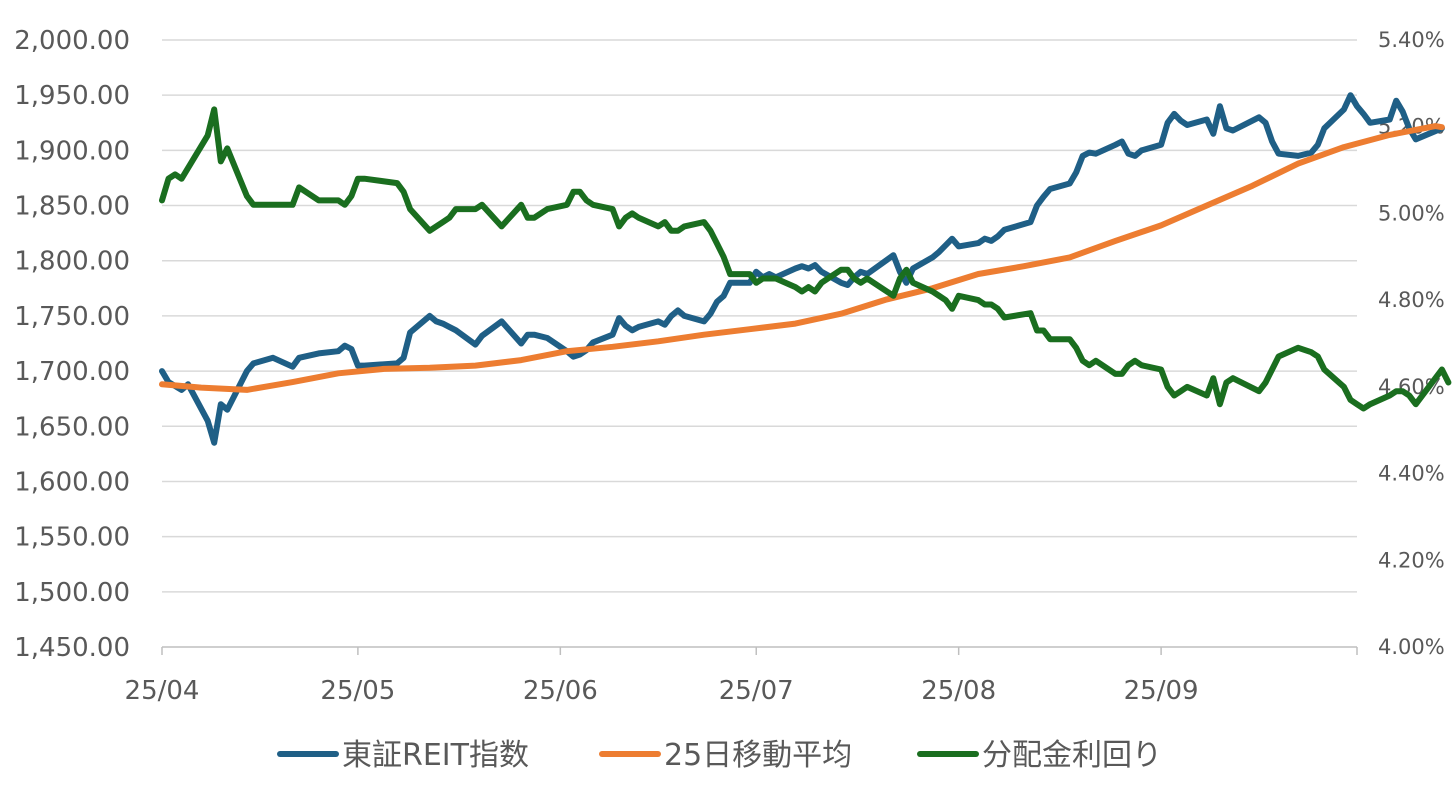 The height and width of the screenshot is (788, 1456). What do you see at coordinates (72, 317) in the screenshot?
I see `left-y-tick-label: 1,750.00` at bounding box center [72, 317].